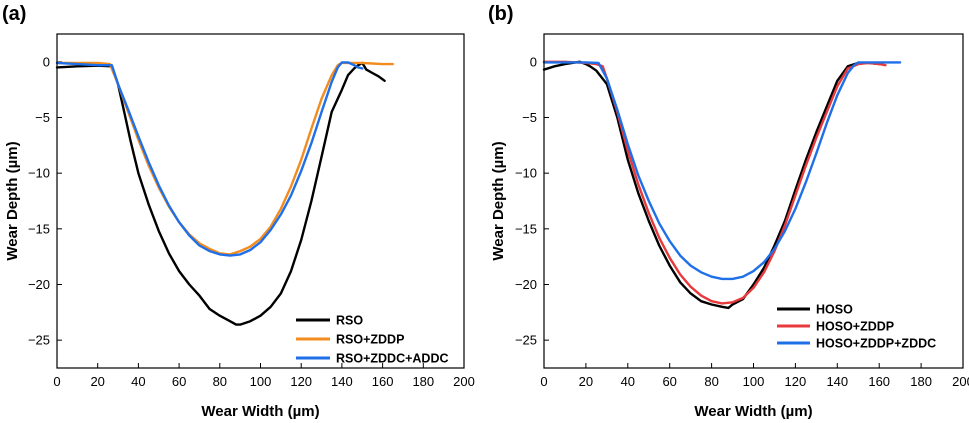 This screenshot has width=969, height=423. I want to click on panel-a-y-axis-title: Wear Depth (µm), so click(12, 200).